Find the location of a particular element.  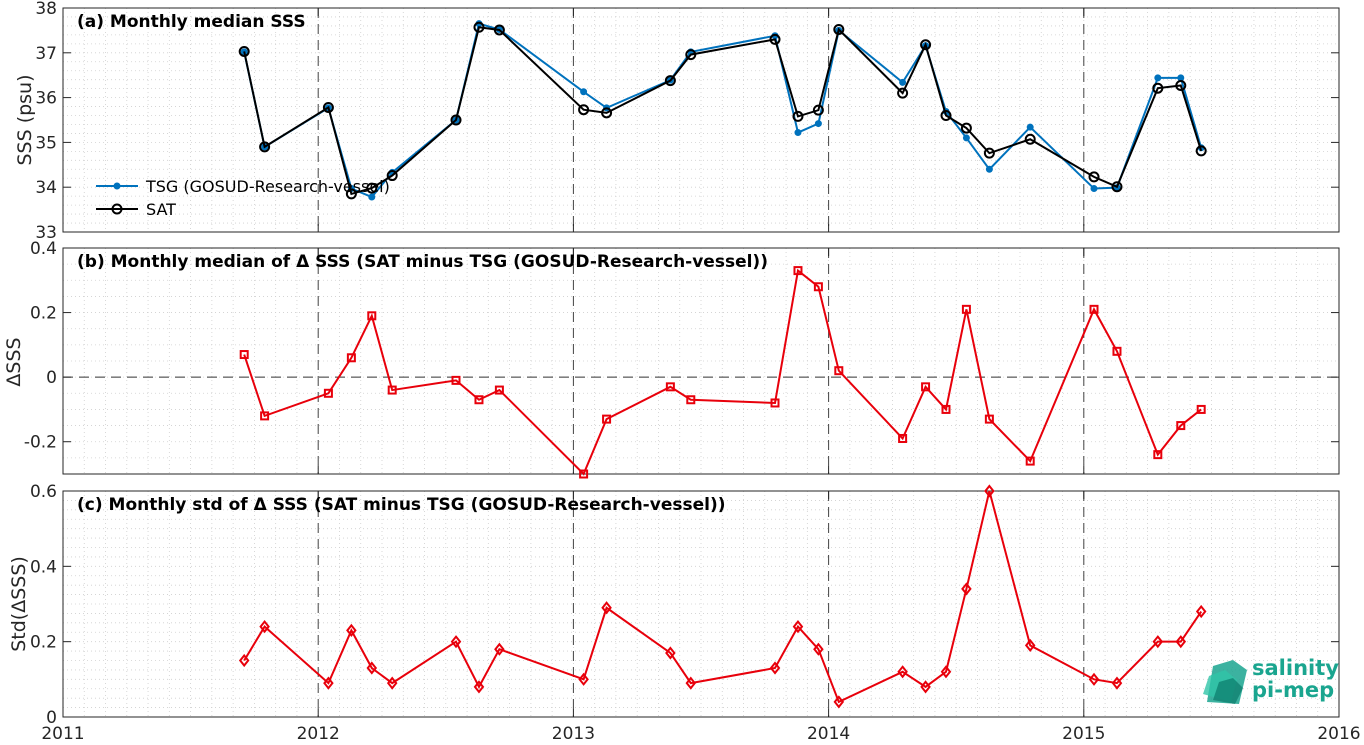

logo-line1: salinity is located at coordinates (1295, 668).